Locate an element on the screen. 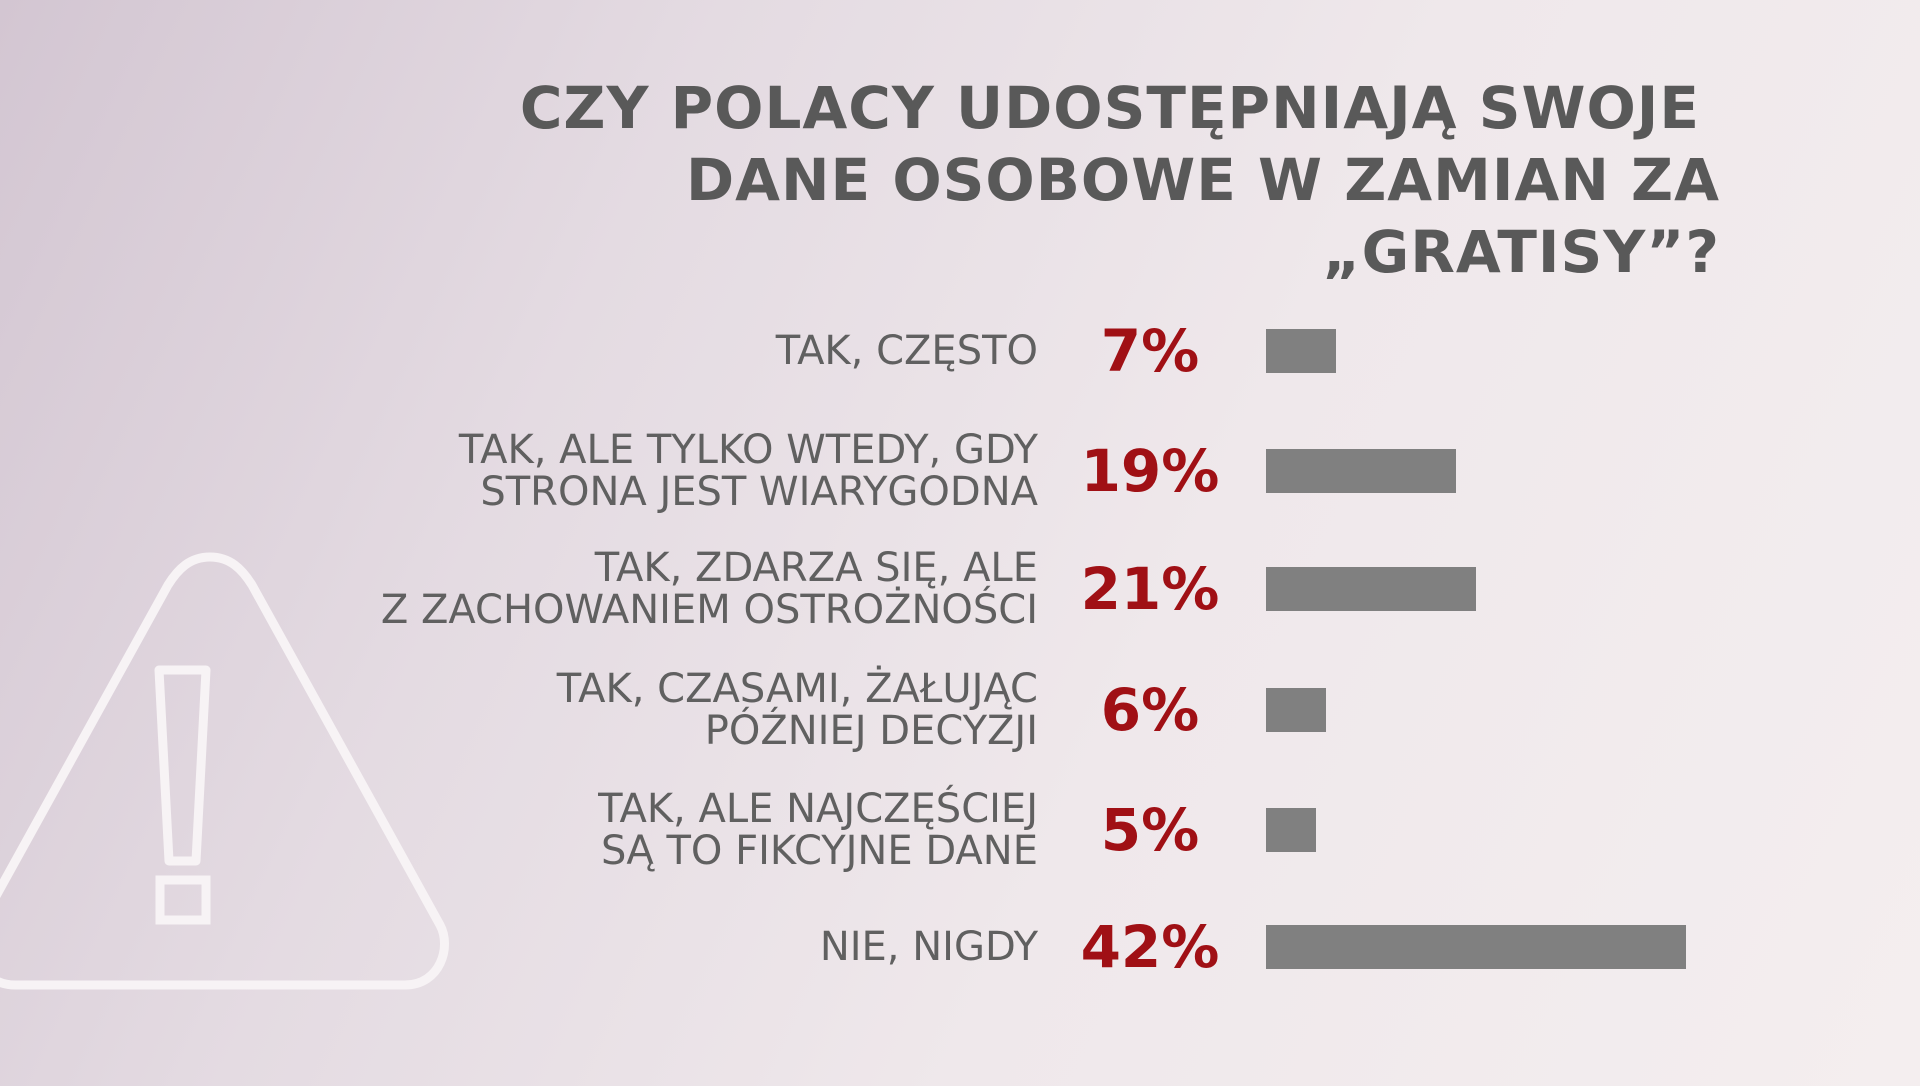 This screenshot has height=1086, width=1920. category-label-line: SĄ TO FIKCYJNE DANE is located at coordinates (819, 851).